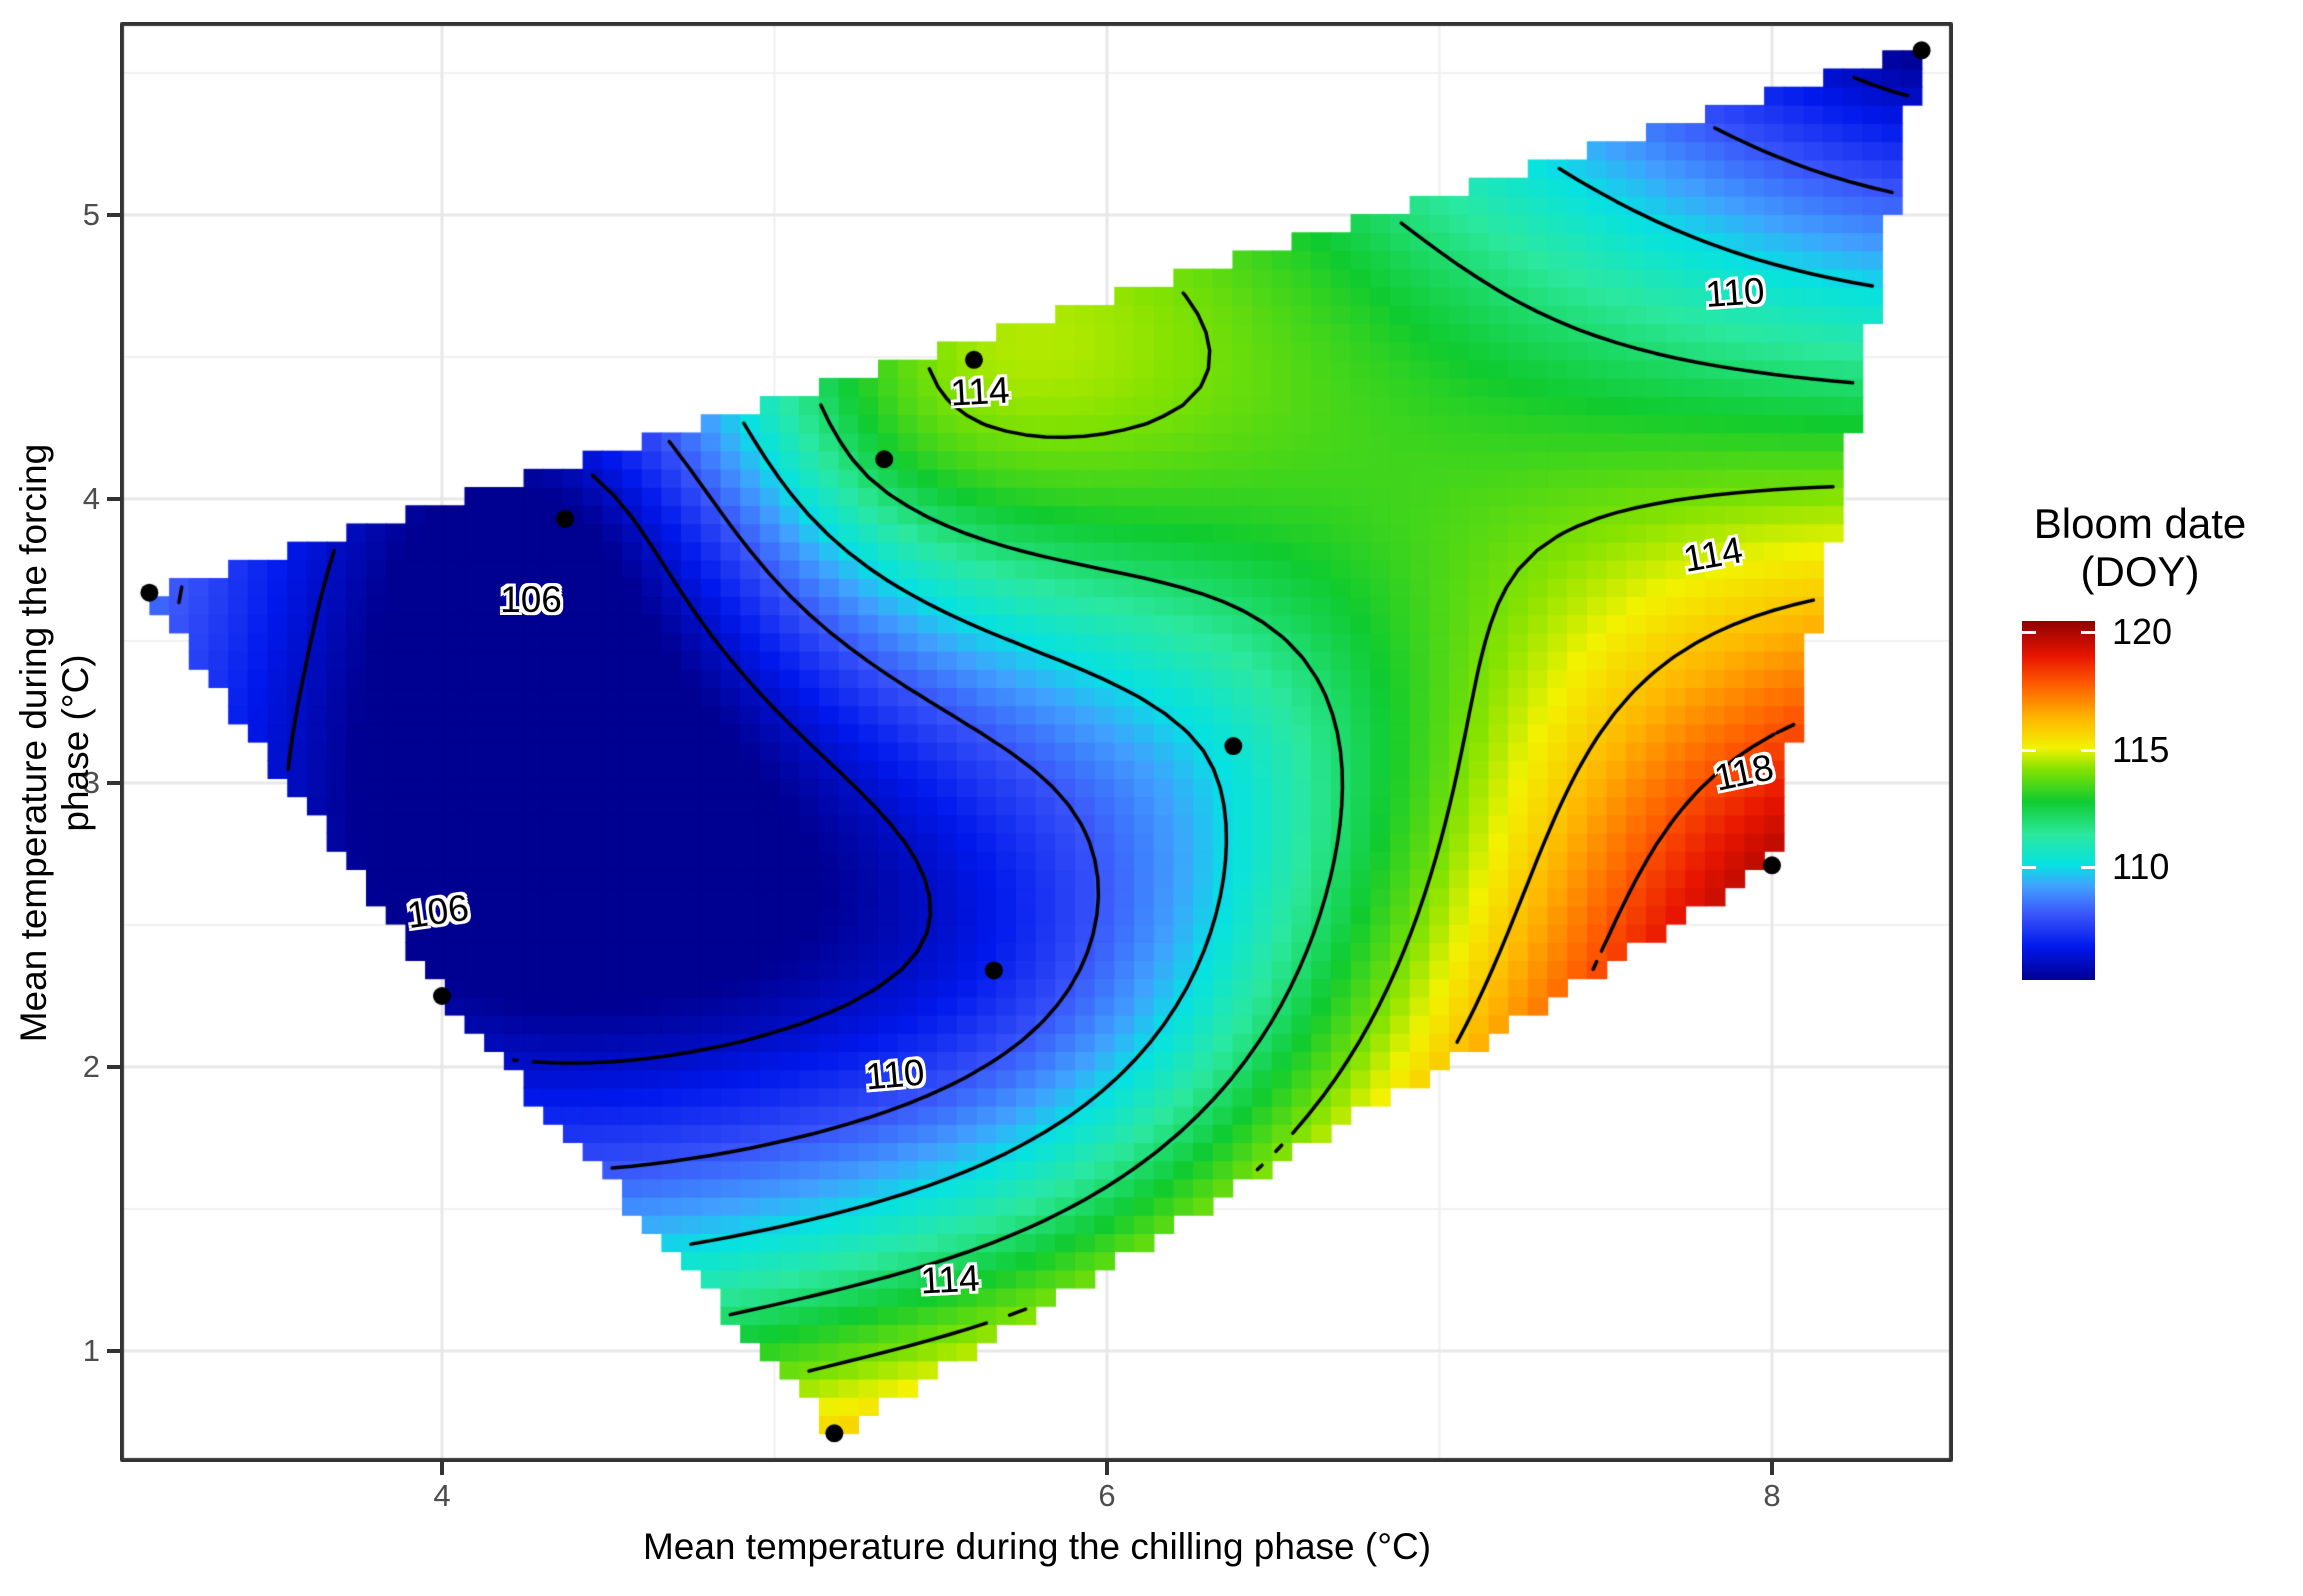  I want to click on y-tick-label: 5, so click(91, 214).